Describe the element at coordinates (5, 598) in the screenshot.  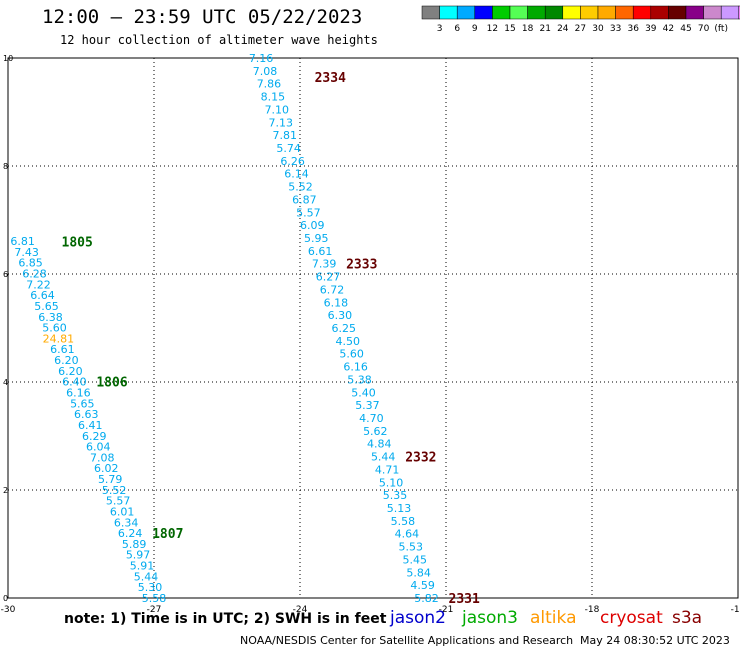
I see `y-tick-label: 0` at that location.